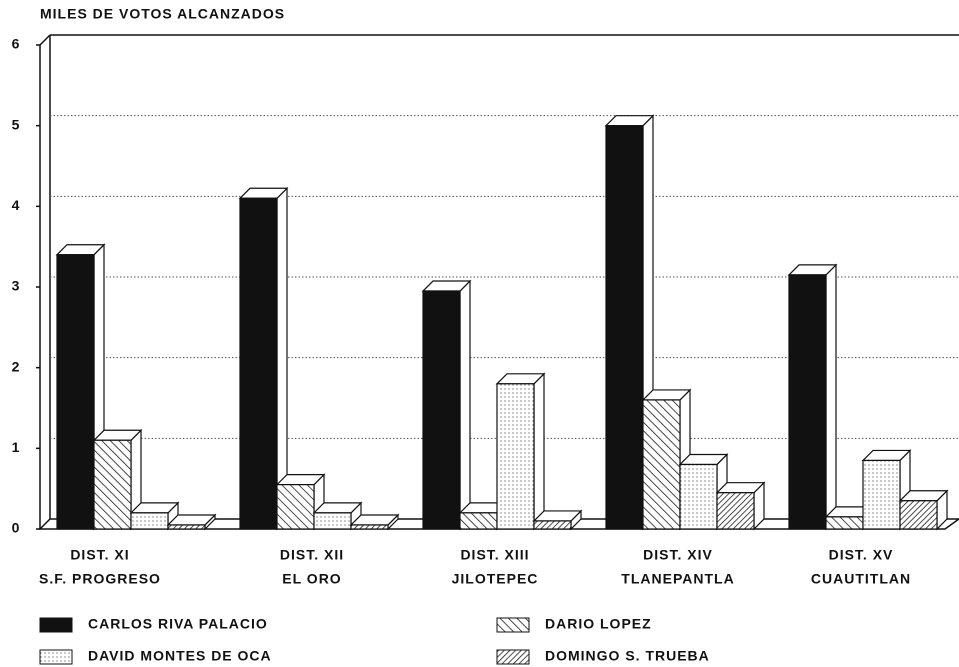  What do you see at coordinates (16, 528) in the screenshot?
I see `y-tick-label: 0` at bounding box center [16, 528].